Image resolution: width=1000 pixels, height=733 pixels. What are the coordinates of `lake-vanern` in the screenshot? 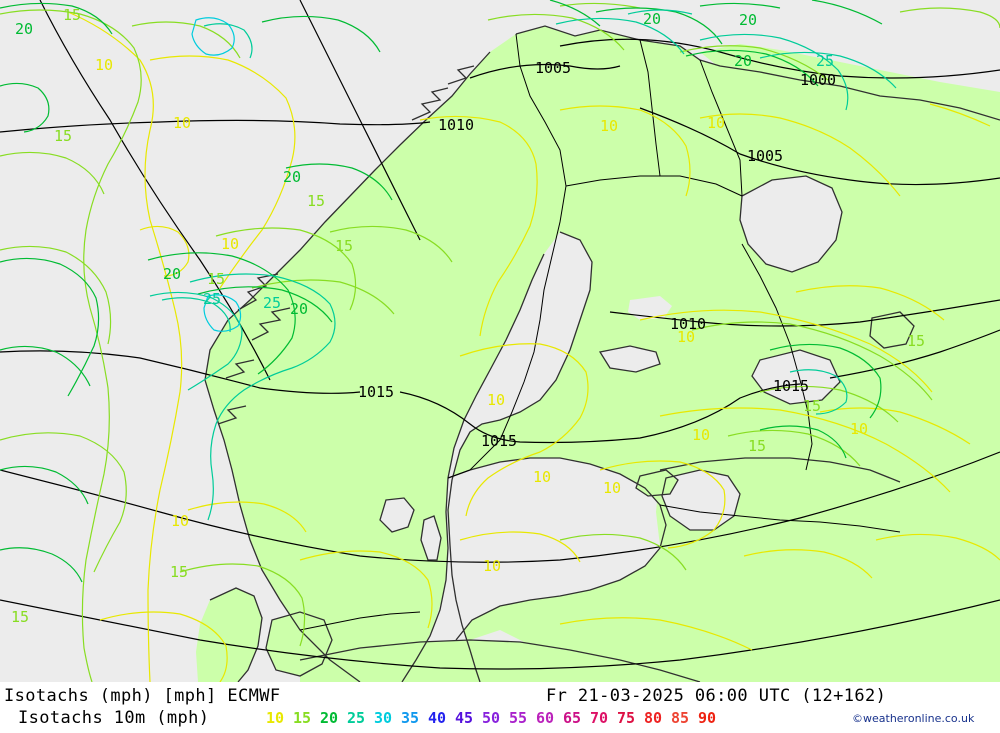 It's located at (397, 515).